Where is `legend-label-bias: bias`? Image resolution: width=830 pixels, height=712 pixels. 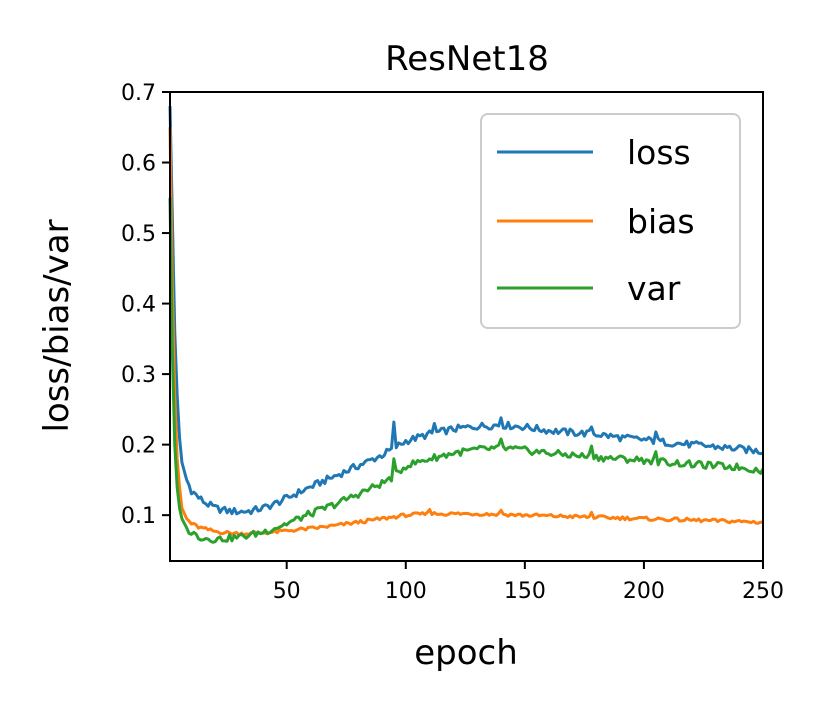 legend-label-bias: bias is located at coordinates (661, 221).